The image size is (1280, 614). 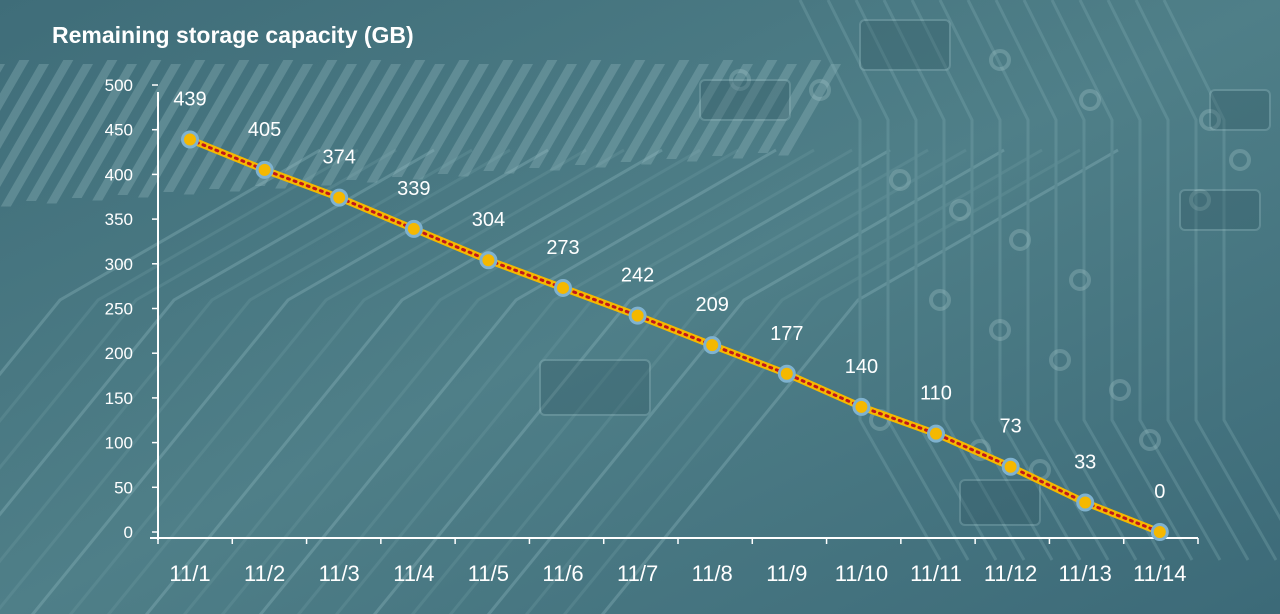 What do you see at coordinates (637, 276) in the screenshot?
I see `data-label: 242` at bounding box center [637, 276].